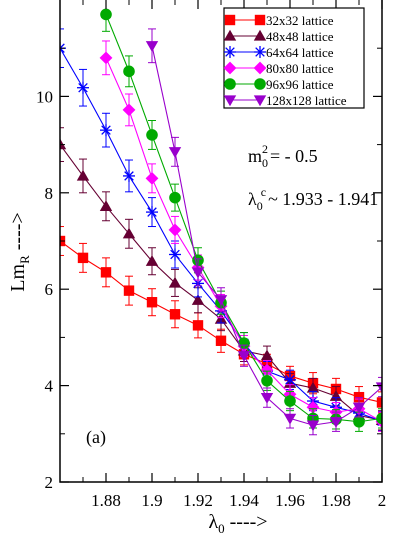 This screenshot has height=537, width=415. What do you see at coordinates (49, 289) in the screenshot?
I see `y-tick-label: 6` at bounding box center [49, 289].